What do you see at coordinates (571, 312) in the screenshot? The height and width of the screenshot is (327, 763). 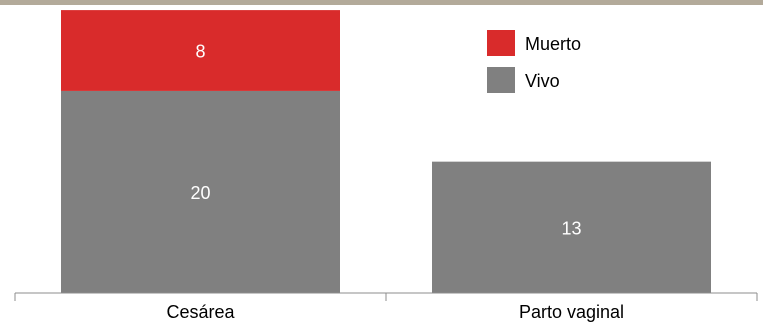 I see `x-tick-label-2: Parto vaginal` at bounding box center [571, 312].